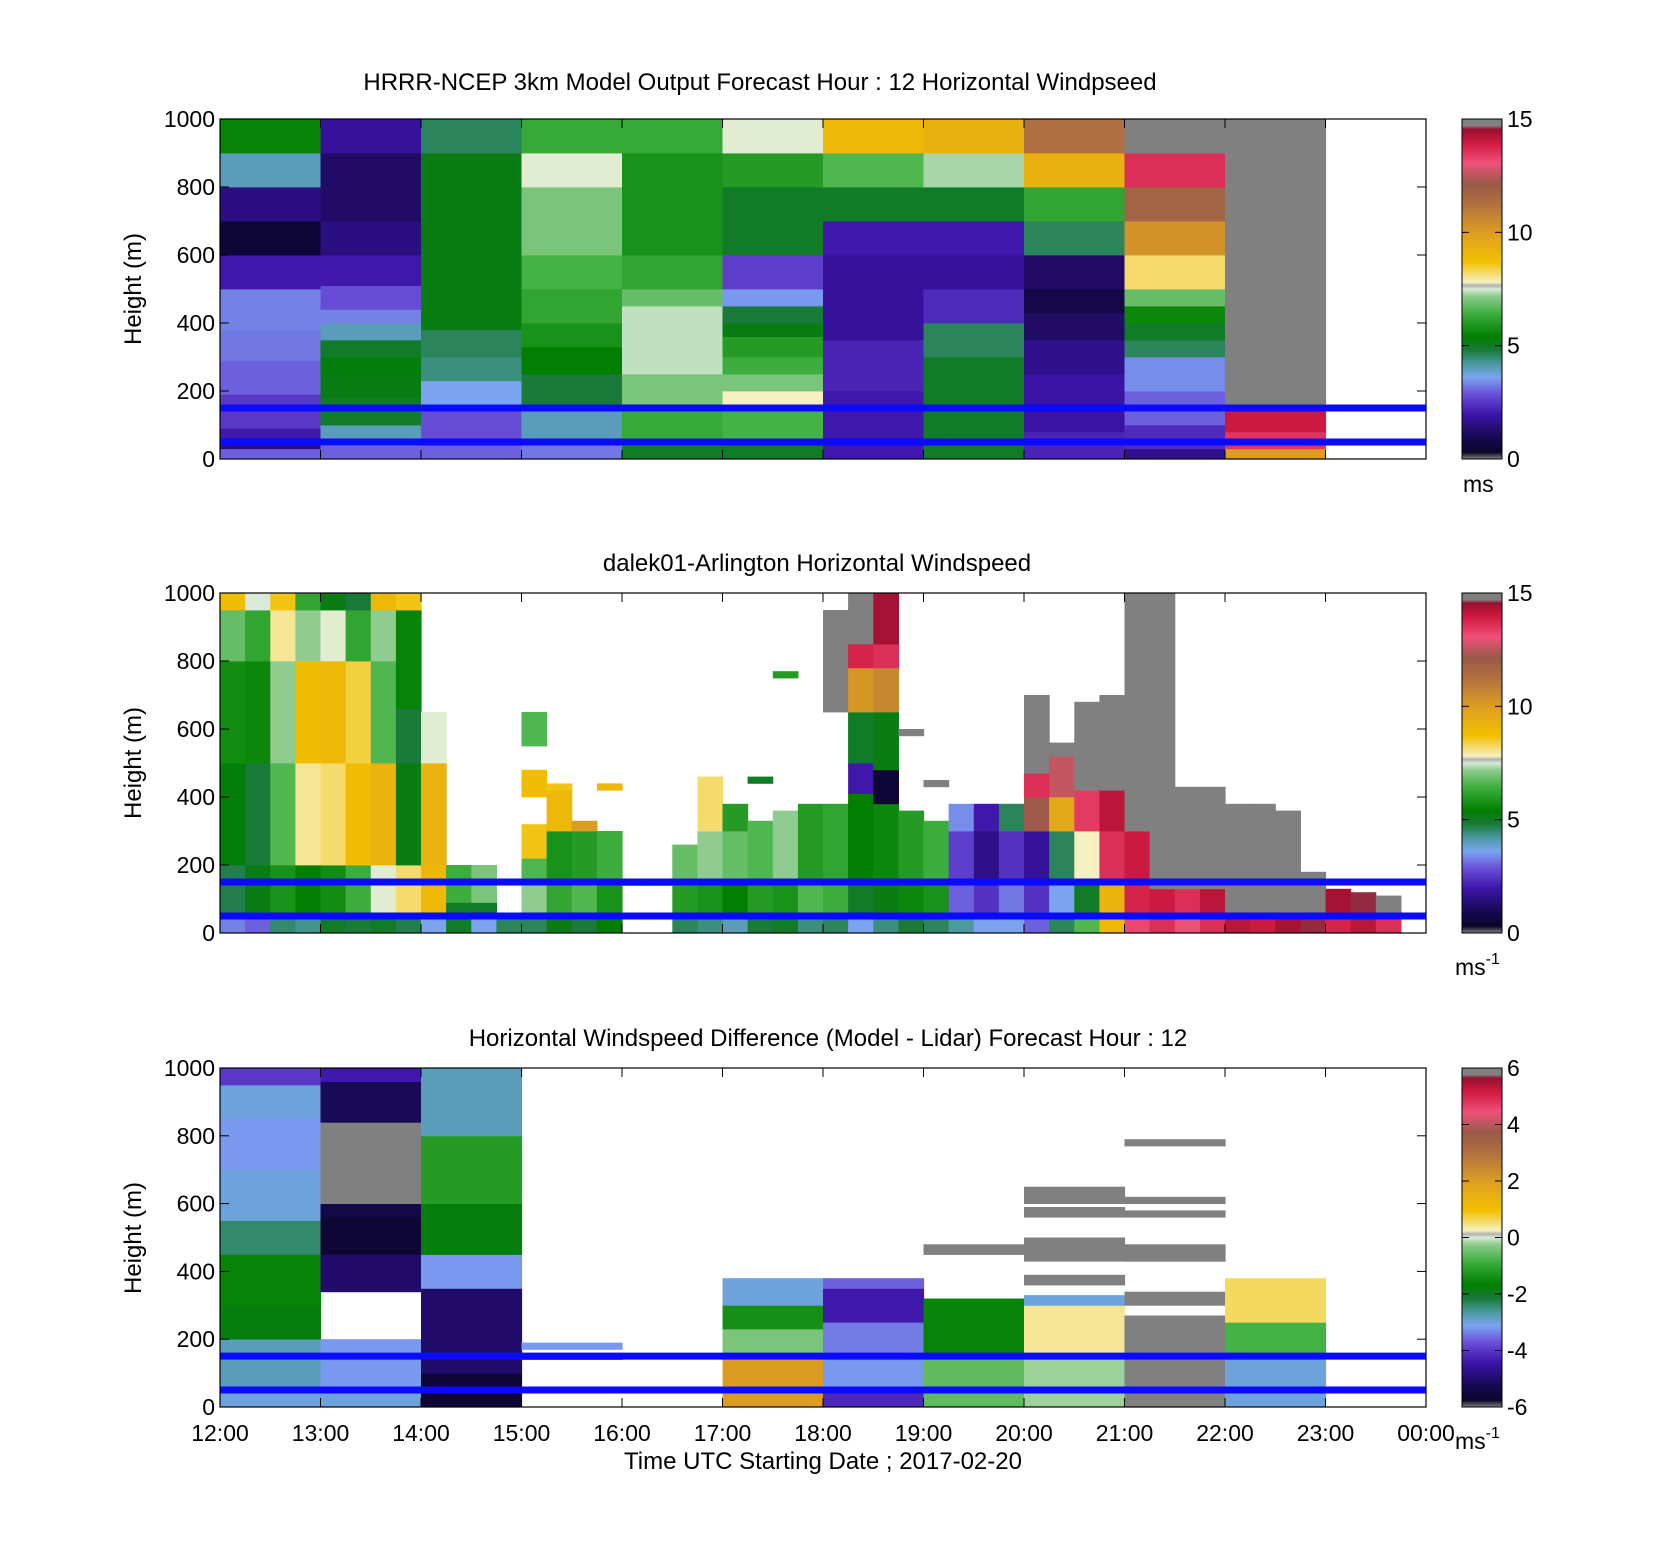 Image resolution: width=1680 pixels, height=1561 pixels. Describe the element at coordinates (1513, 820) in the screenshot. I see `colorbar-tick-label: 5` at that location.